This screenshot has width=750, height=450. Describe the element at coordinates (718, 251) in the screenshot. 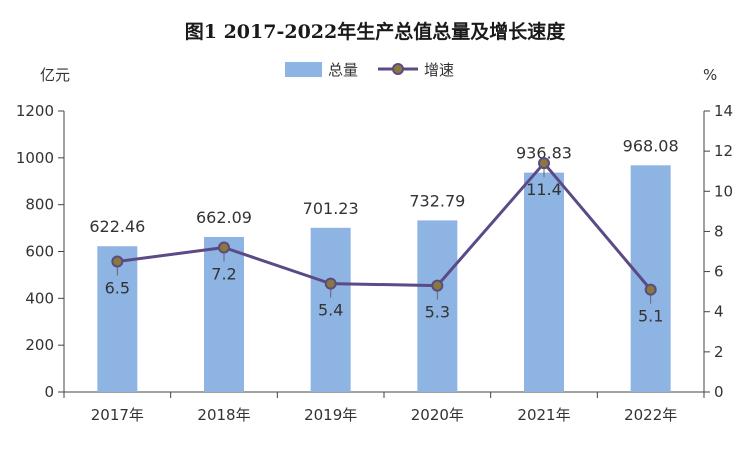

I see `right-axis-ticks: 0 2 4 6 8 10 12 14` at that location.